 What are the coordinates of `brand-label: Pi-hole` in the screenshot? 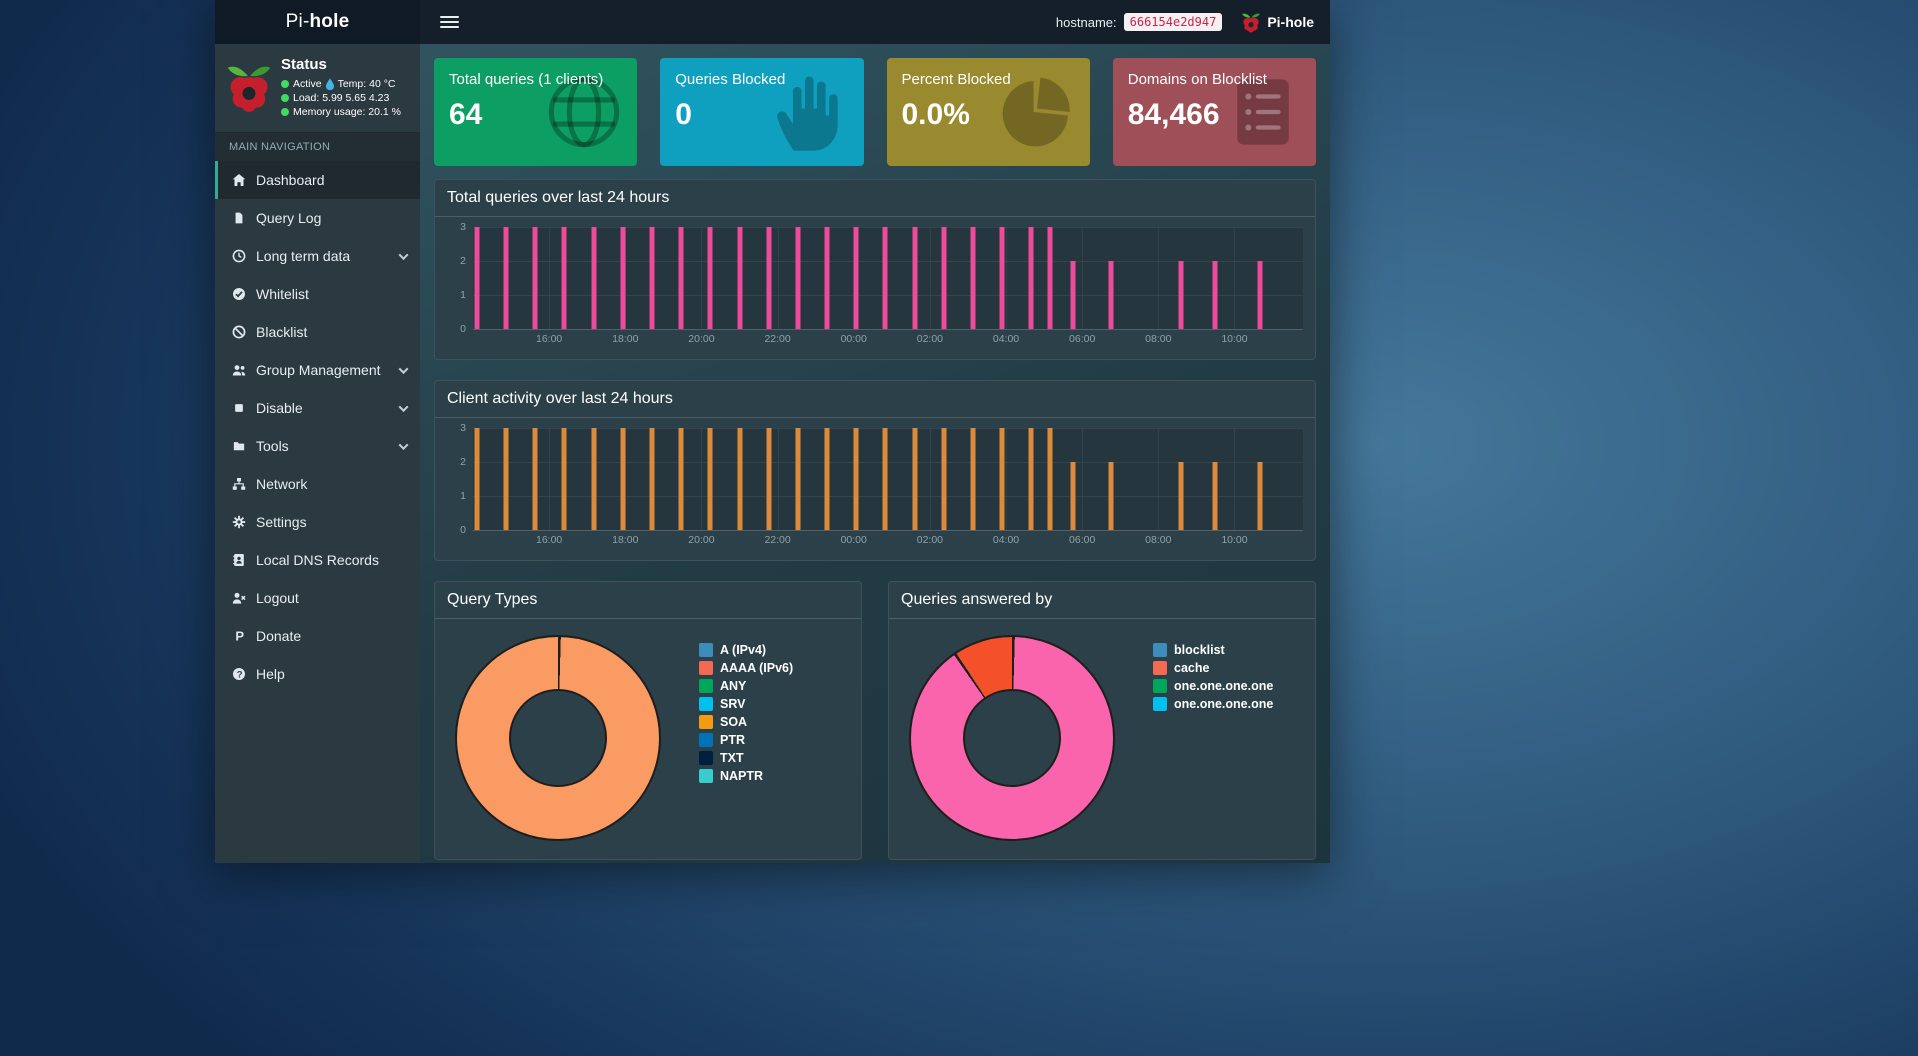 It's located at (1290, 22).